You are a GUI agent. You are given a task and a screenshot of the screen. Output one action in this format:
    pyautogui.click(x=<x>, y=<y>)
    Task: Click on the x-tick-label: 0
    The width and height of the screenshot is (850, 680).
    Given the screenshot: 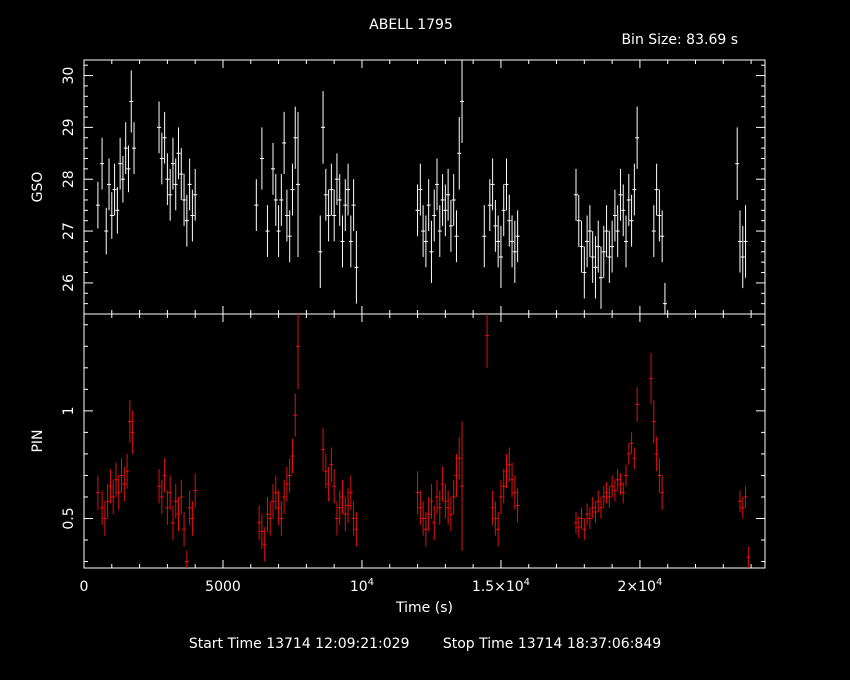 What is the action you would take?
    pyautogui.click(x=84, y=587)
    